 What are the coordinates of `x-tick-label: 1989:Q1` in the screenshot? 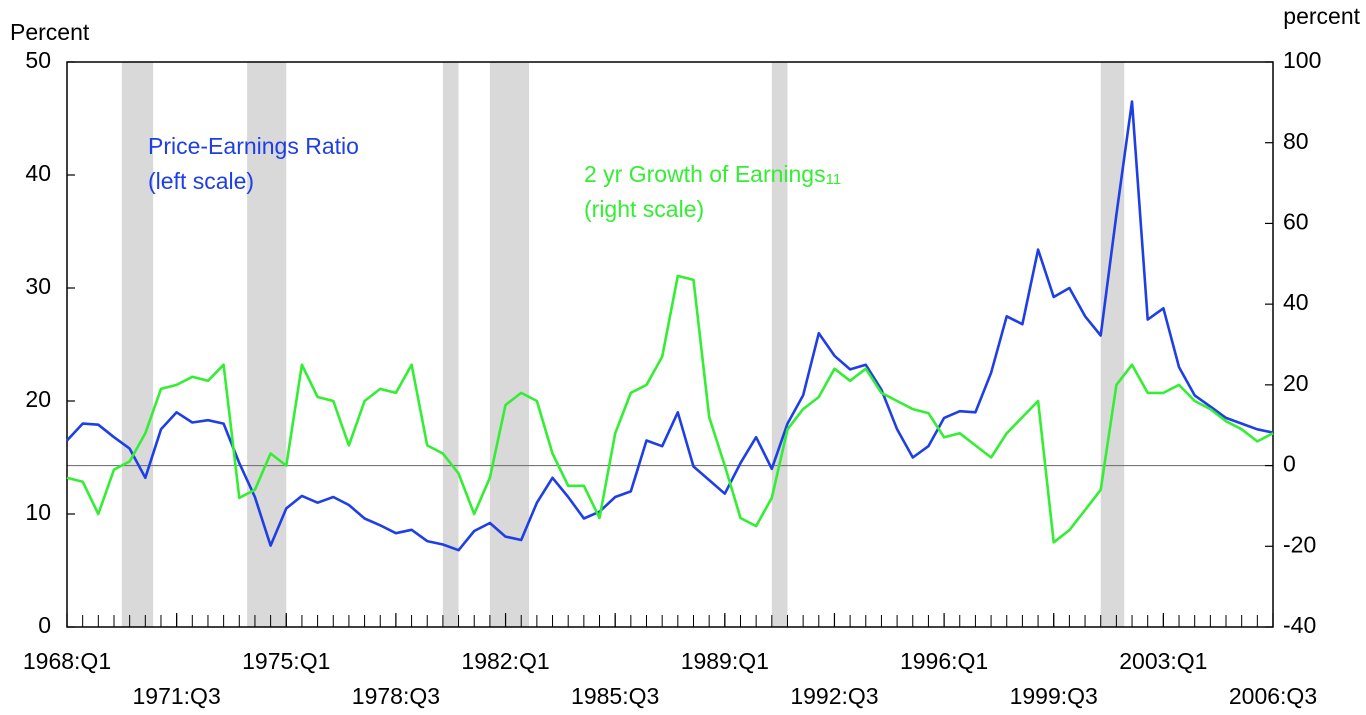 It's located at (725, 661).